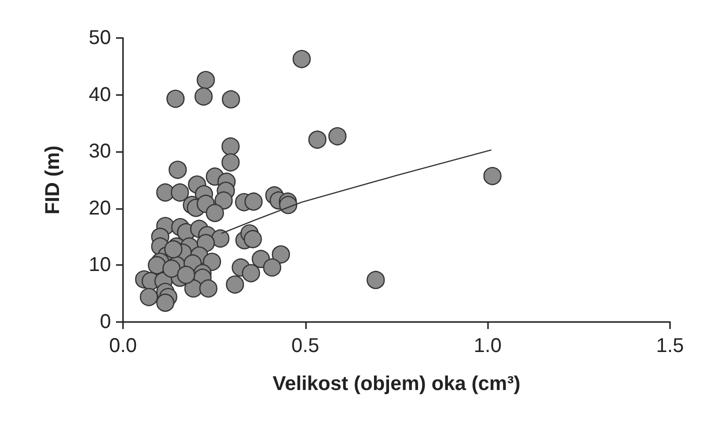  Describe the element at coordinates (670, 346) in the screenshot. I see `x-tick-label: 1.5` at that location.